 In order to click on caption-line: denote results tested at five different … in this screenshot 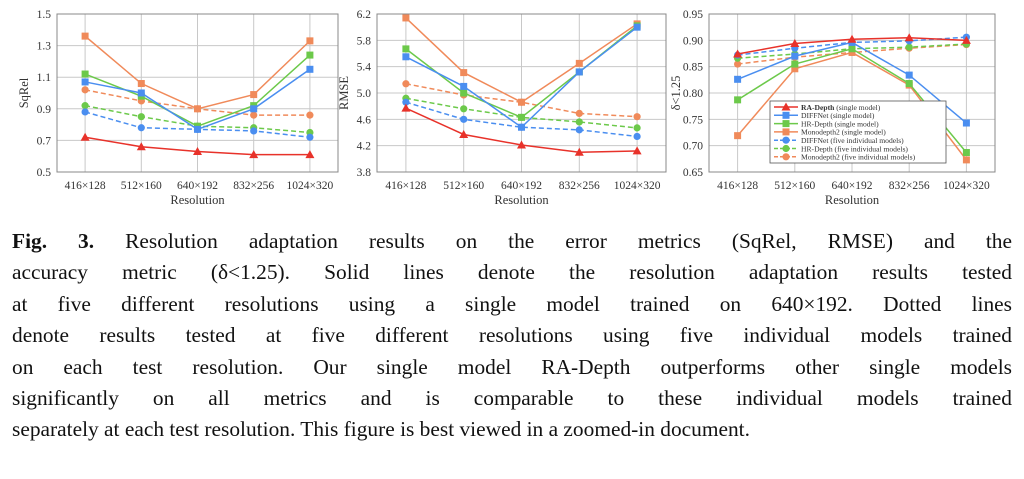, I will do `click(512, 335)`.